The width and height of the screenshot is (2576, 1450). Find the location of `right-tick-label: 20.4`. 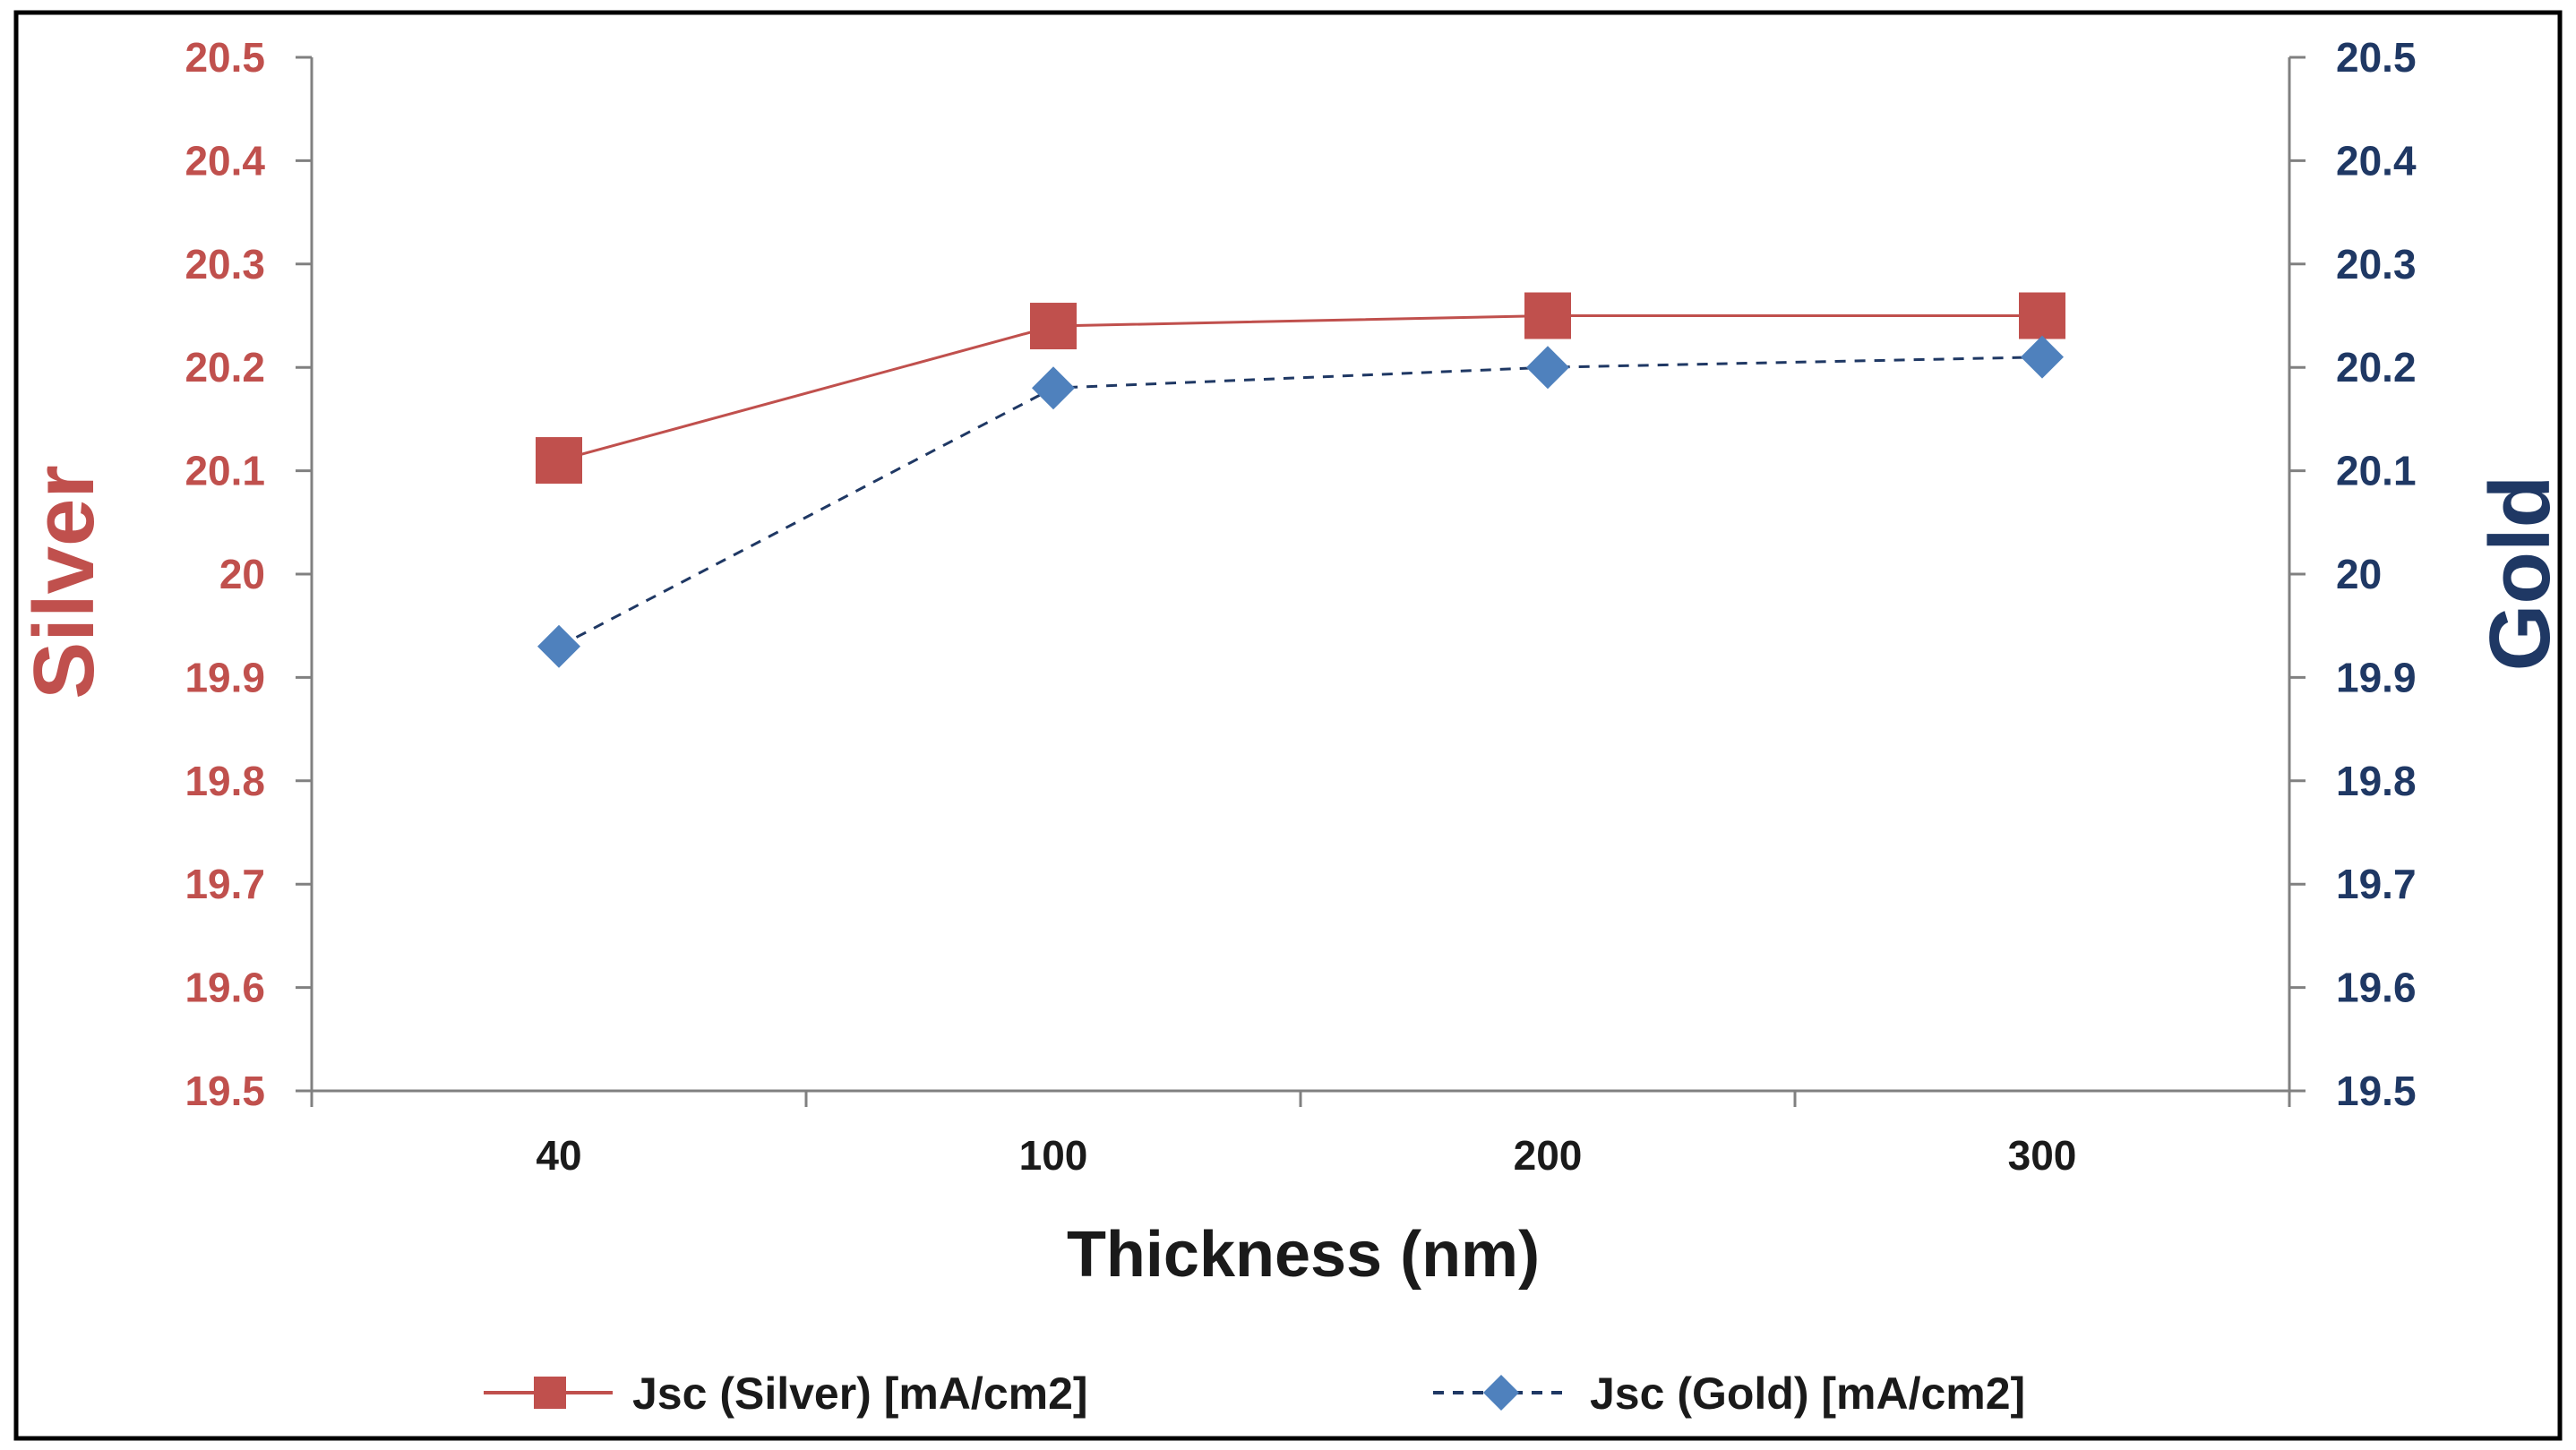

right-tick-label: 20.4 is located at coordinates (2376, 160).